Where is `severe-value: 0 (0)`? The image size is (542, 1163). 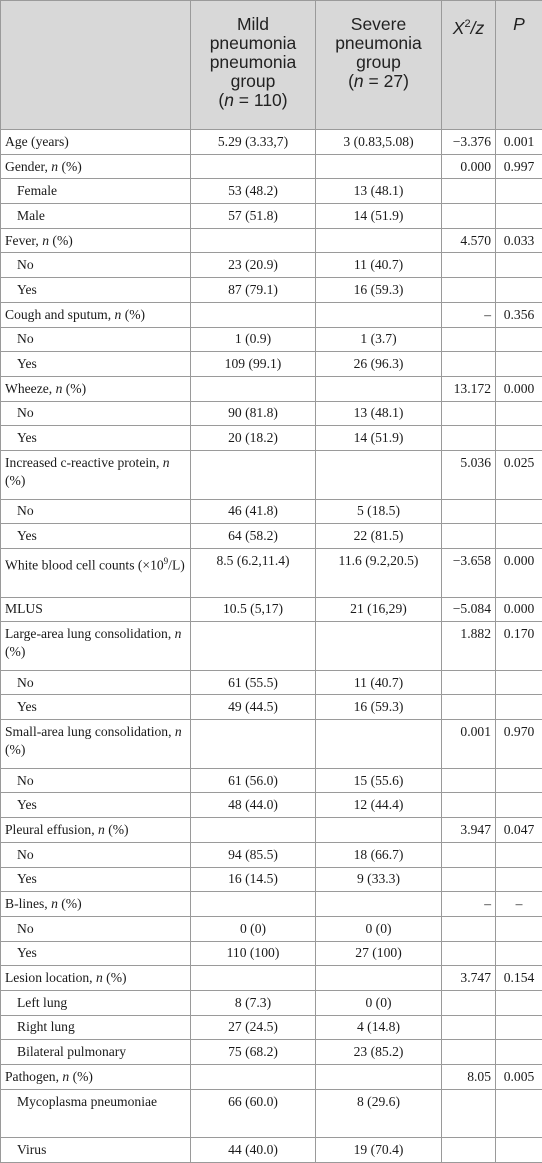 severe-value: 0 (0) is located at coordinates (379, 1002).